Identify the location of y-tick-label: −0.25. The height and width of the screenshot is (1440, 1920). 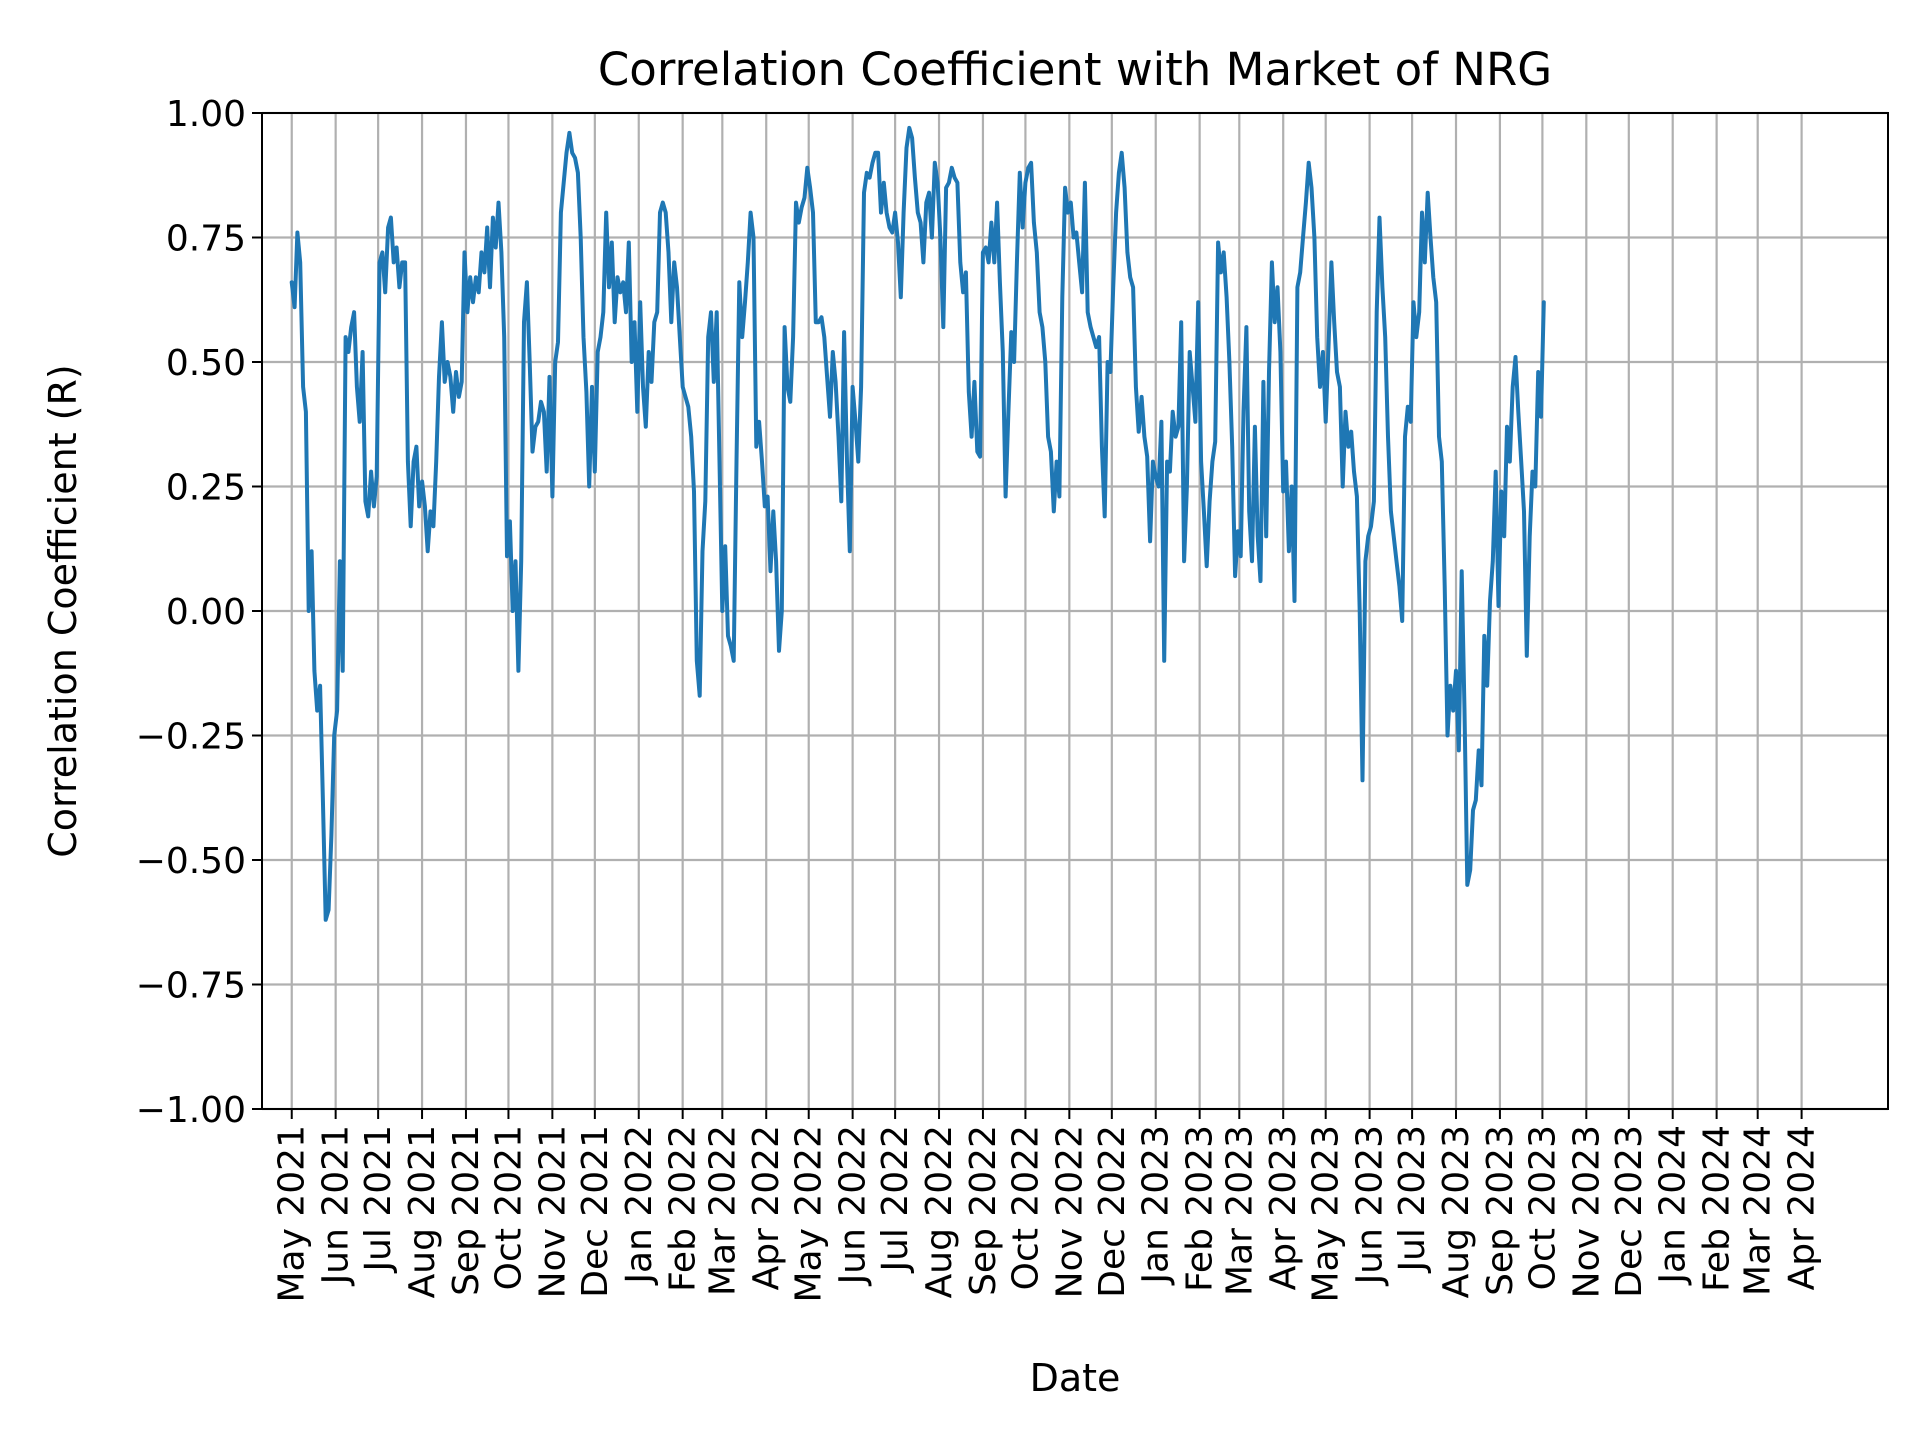
(191, 737).